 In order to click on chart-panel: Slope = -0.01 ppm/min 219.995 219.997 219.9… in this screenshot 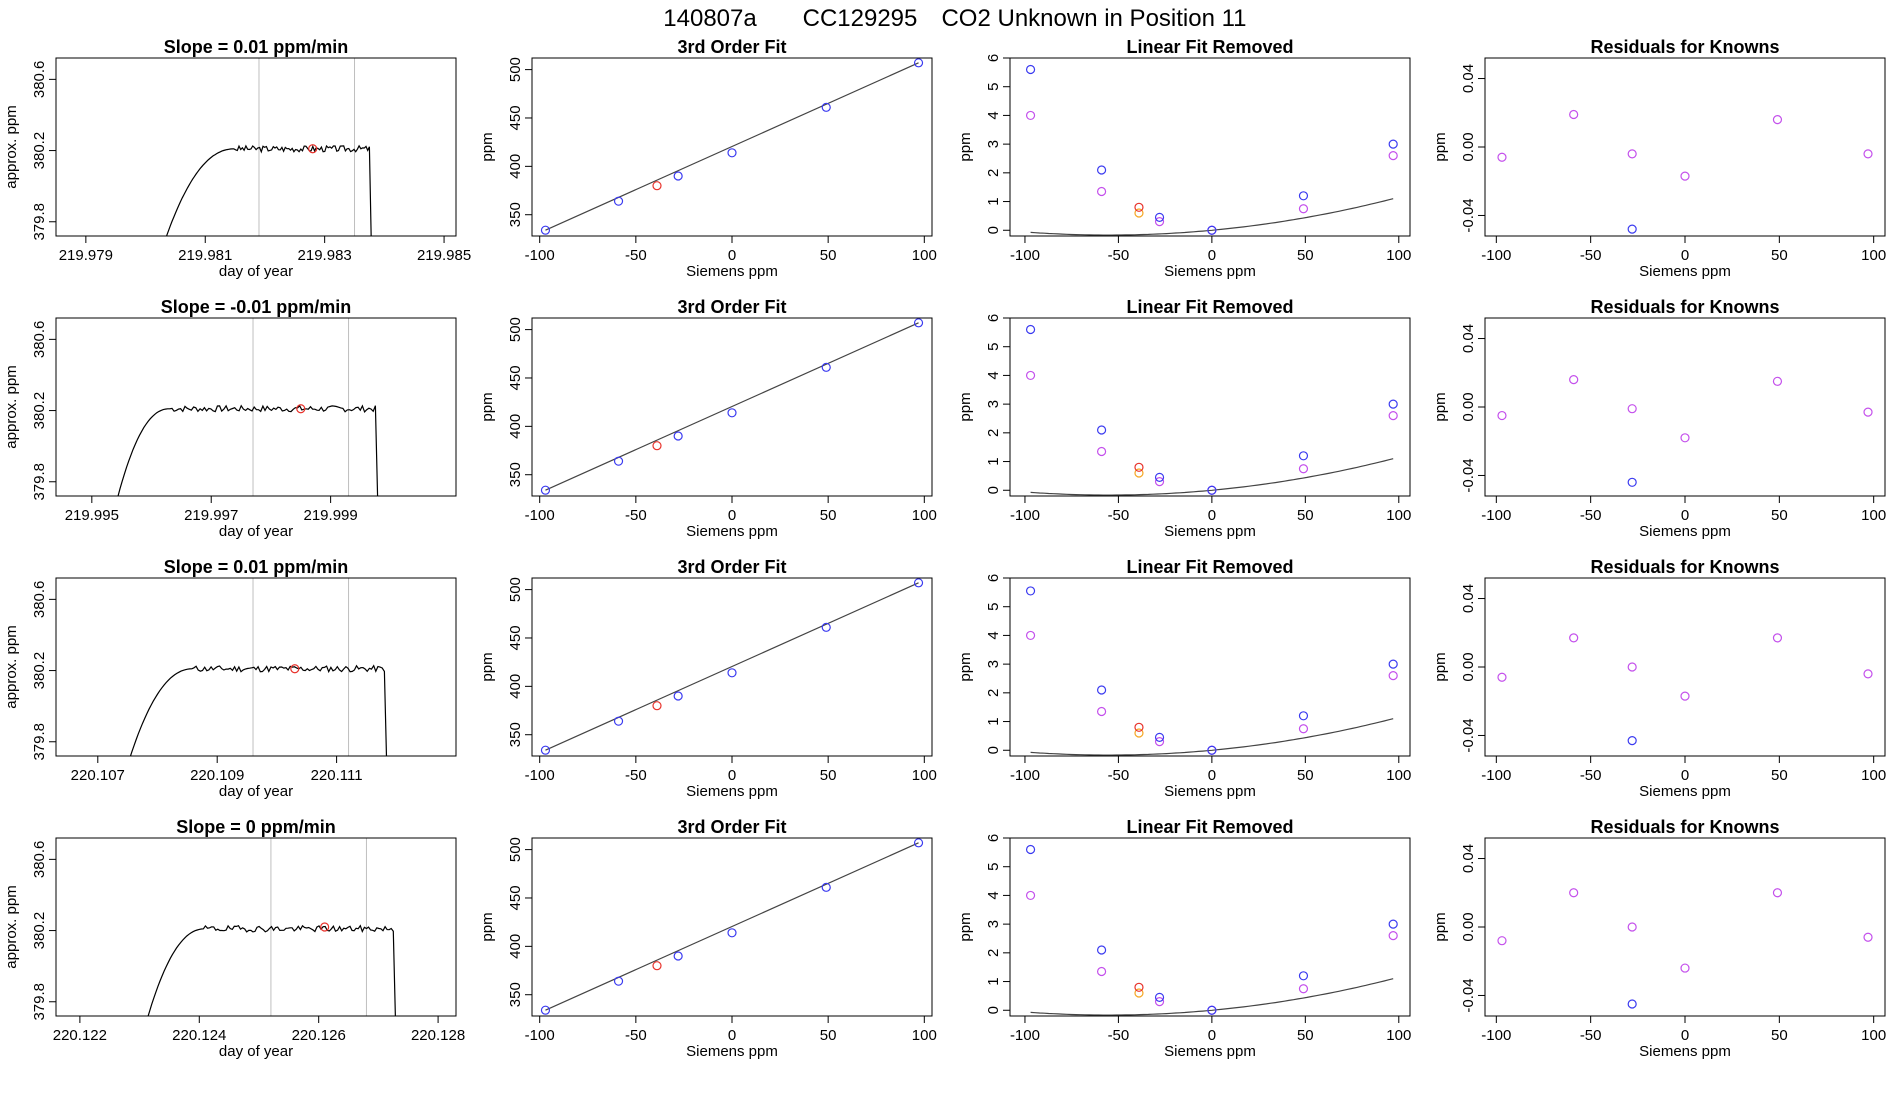, I will do `click(230, 418)`.